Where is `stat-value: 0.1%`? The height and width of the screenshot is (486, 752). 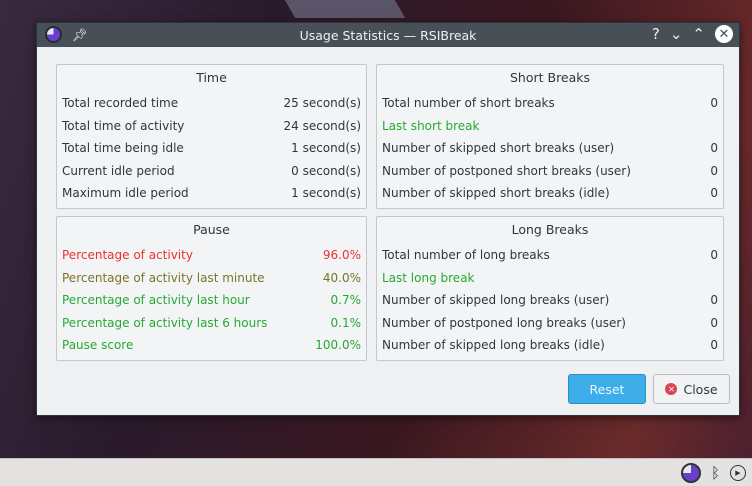
stat-value: 0.1% is located at coordinates (346, 322).